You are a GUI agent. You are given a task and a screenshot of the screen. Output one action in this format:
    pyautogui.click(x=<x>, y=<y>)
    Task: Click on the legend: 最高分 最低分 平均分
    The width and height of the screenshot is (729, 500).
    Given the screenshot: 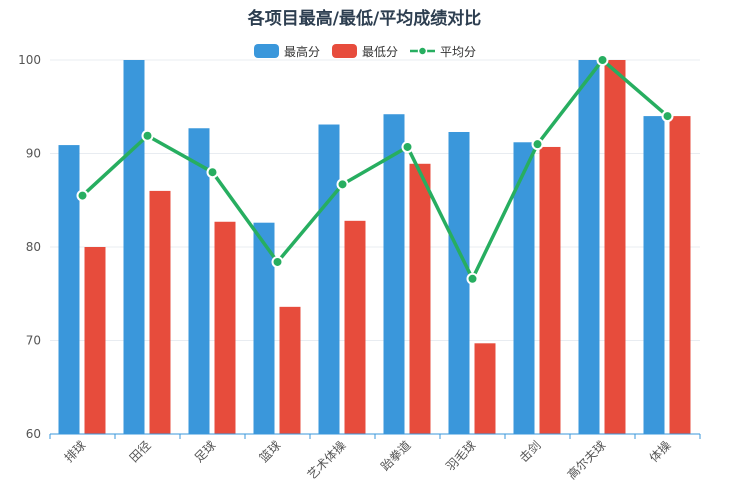 What is the action you would take?
    pyautogui.click(x=371, y=51)
    